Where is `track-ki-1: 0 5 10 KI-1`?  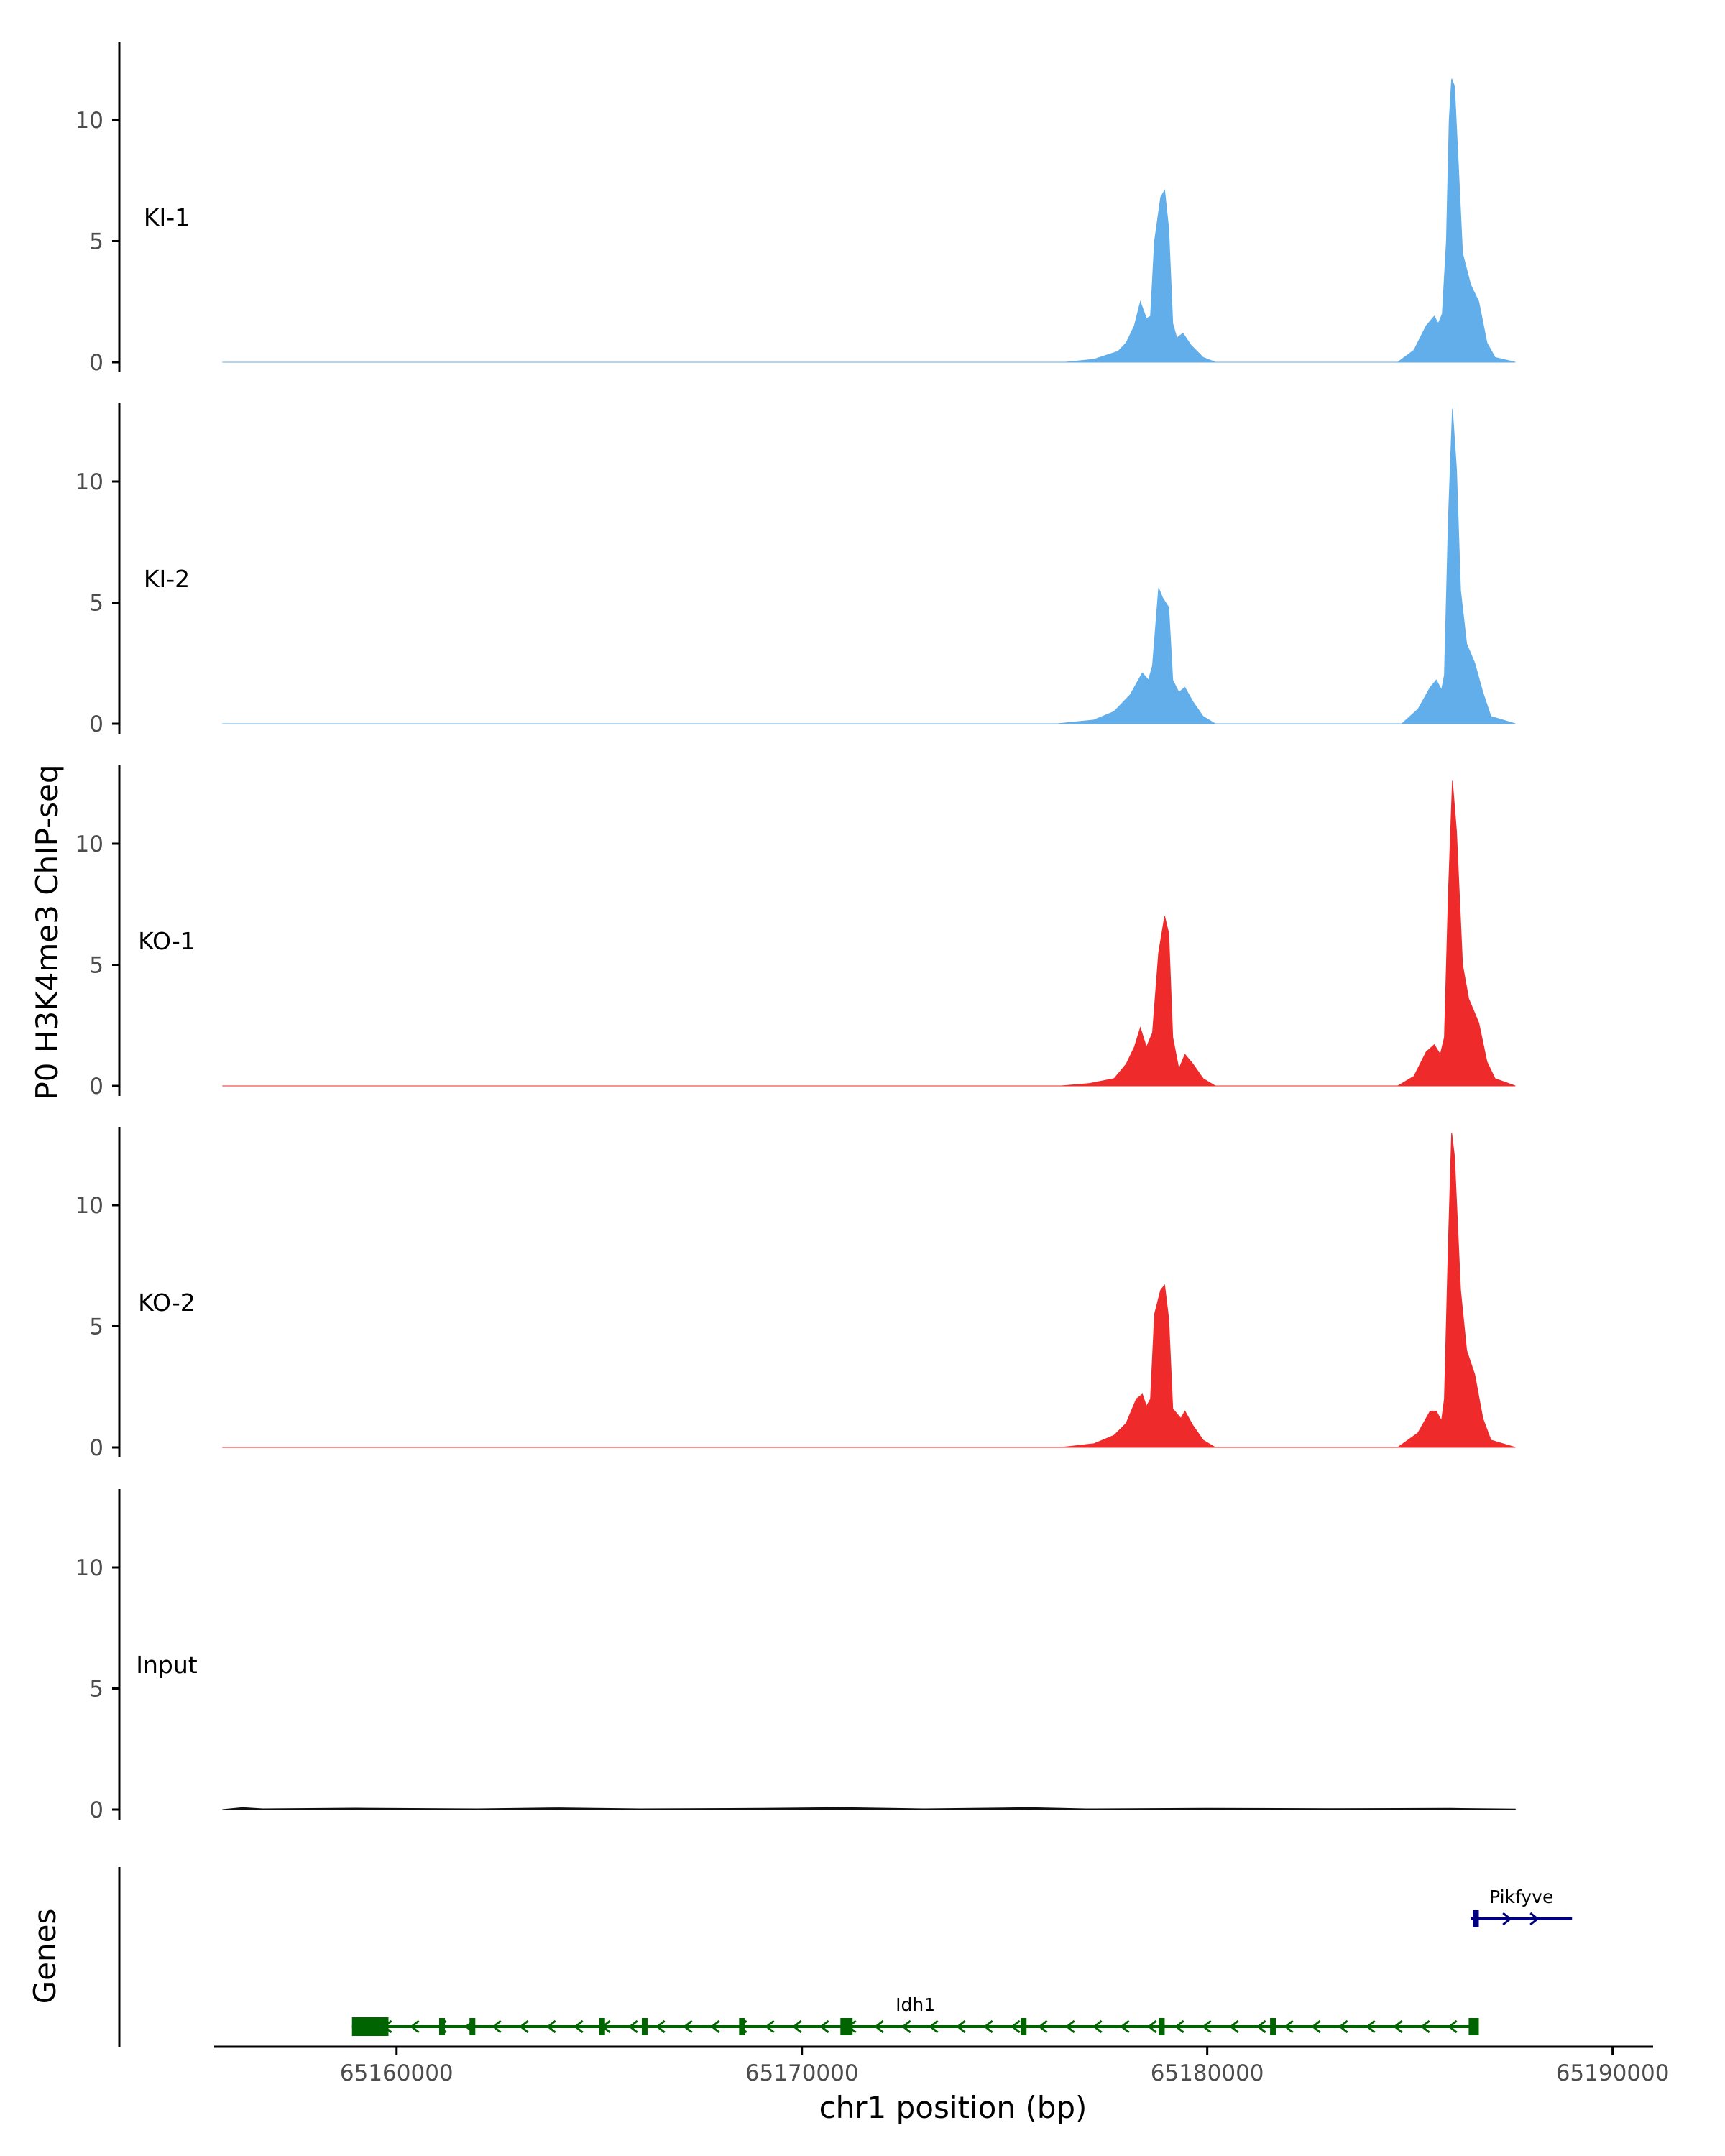
track-ki-1: 0 5 10 KI-1 is located at coordinates (795, 209).